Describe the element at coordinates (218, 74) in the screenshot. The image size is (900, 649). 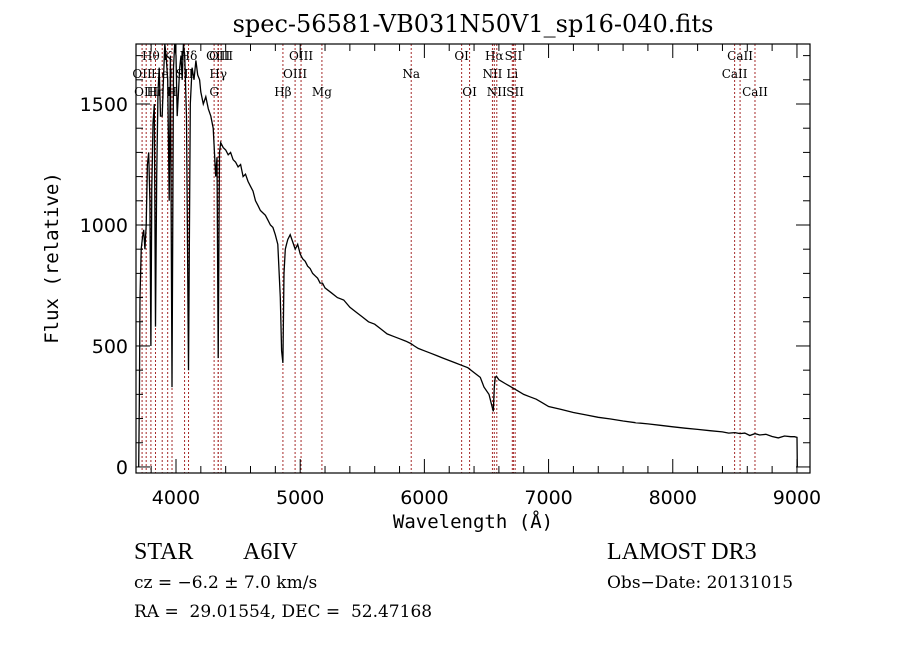
I see `line-label: Hγ` at that location.